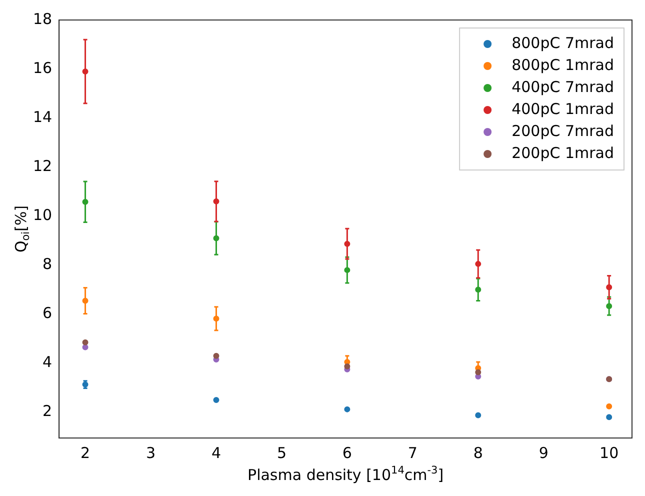 Image resolution: width=645 pixels, height=496 pixels. I want to click on x-tick-label: 6, so click(347, 453).